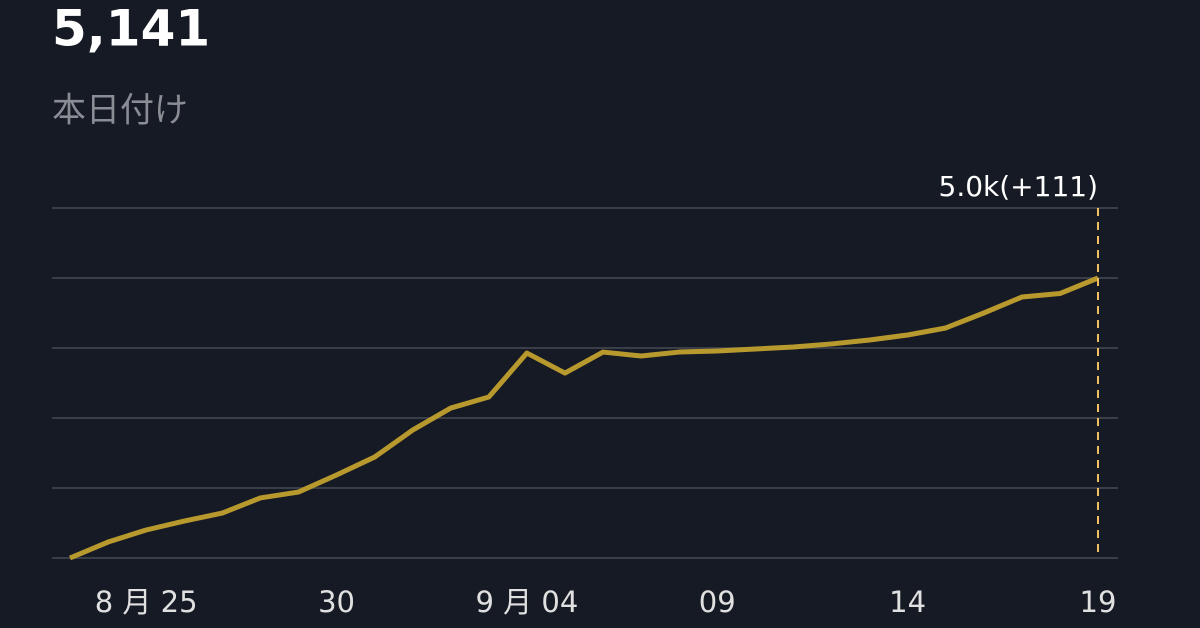 The width and height of the screenshot is (1200, 628). Describe the element at coordinates (717, 602) in the screenshot. I see `x-tick-label: 09` at that location.